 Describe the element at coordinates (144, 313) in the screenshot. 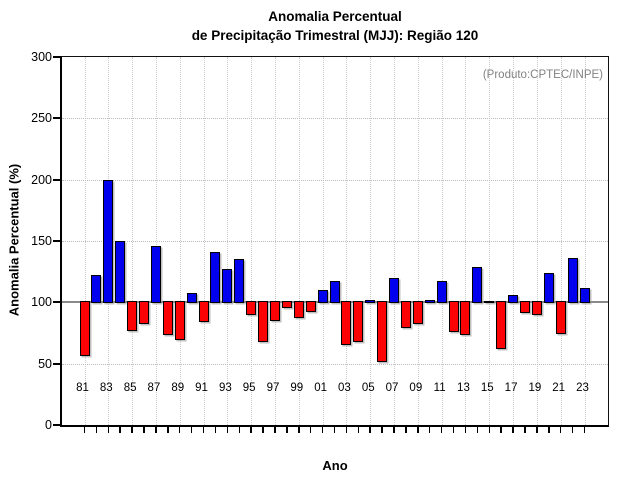

I see `bar-1986` at that location.